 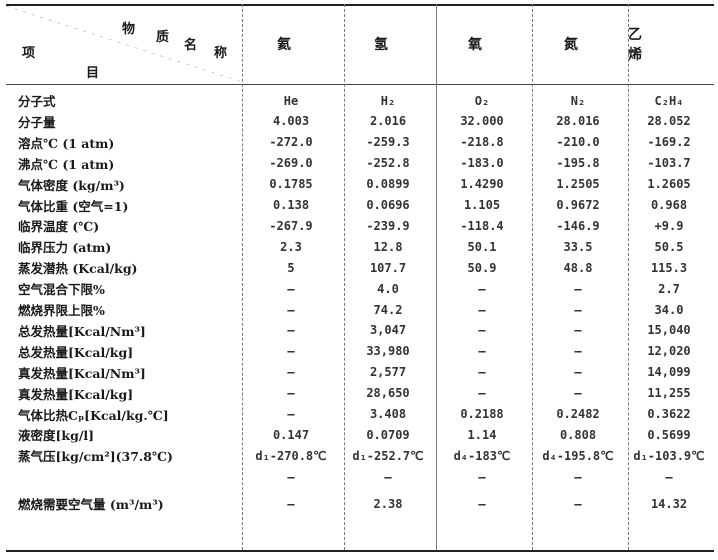 What do you see at coordinates (482, 163) in the screenshot?
I see `row-value: -183.0` at bounding box center [482, 163].